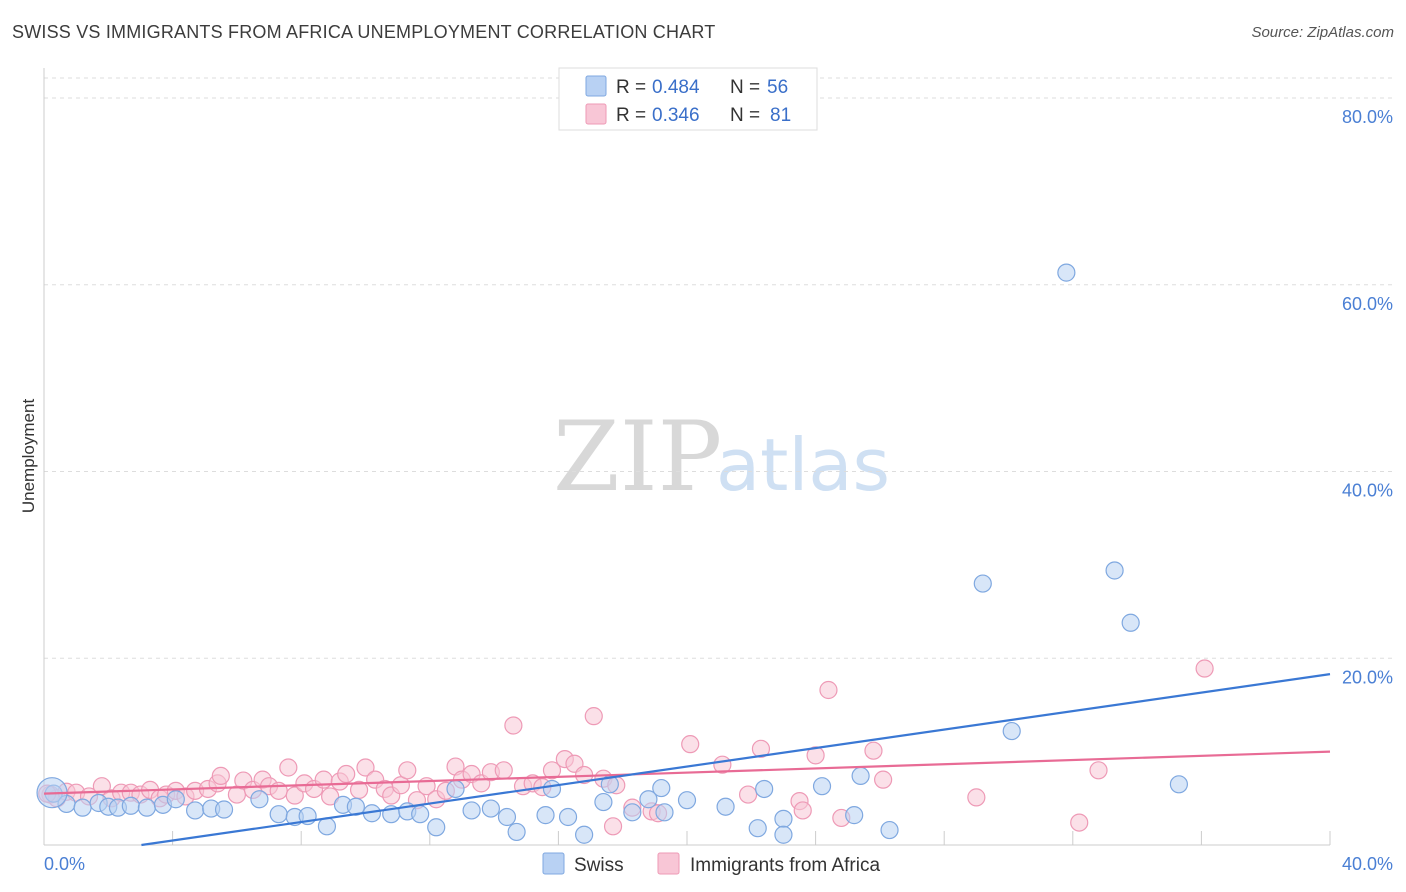 This screenshot has height=892, width=1406. Describe the element at coordinates (1367, 677) in the screenshot. I see `y-tick-label: 20.0%` at that location.